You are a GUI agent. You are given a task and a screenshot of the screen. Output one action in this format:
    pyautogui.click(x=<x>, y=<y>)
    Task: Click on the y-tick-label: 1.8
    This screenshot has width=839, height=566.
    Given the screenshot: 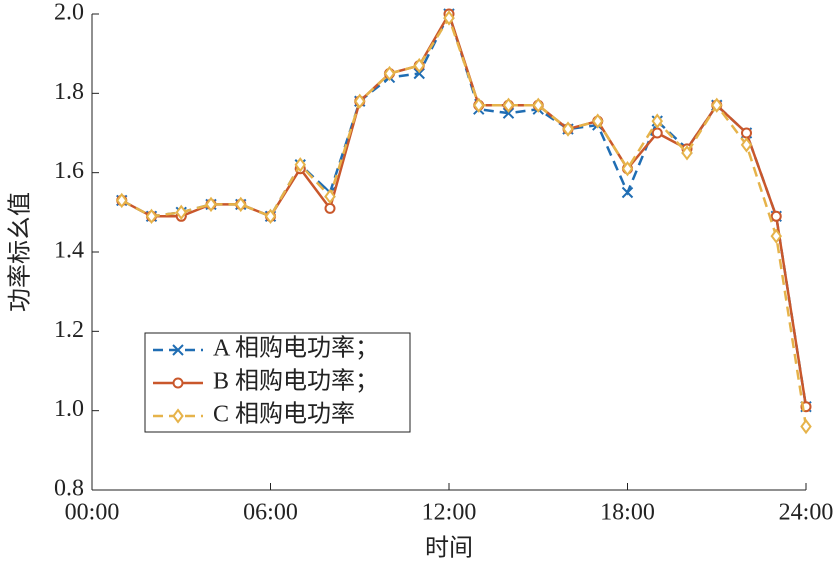 What is the action you would take?
    pyautogui.click(x=69, y=92)
    